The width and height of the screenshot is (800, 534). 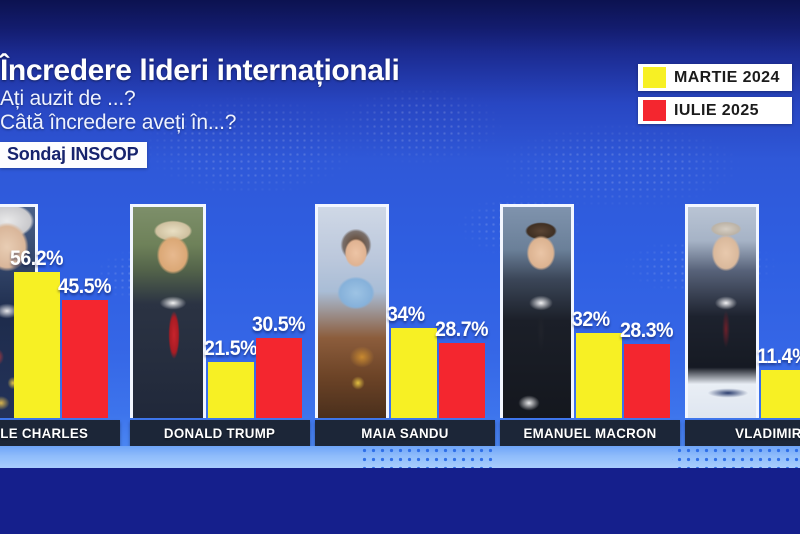 I want to click on page-title: Încredere lideri internaționali, so click(x=200, y=70).